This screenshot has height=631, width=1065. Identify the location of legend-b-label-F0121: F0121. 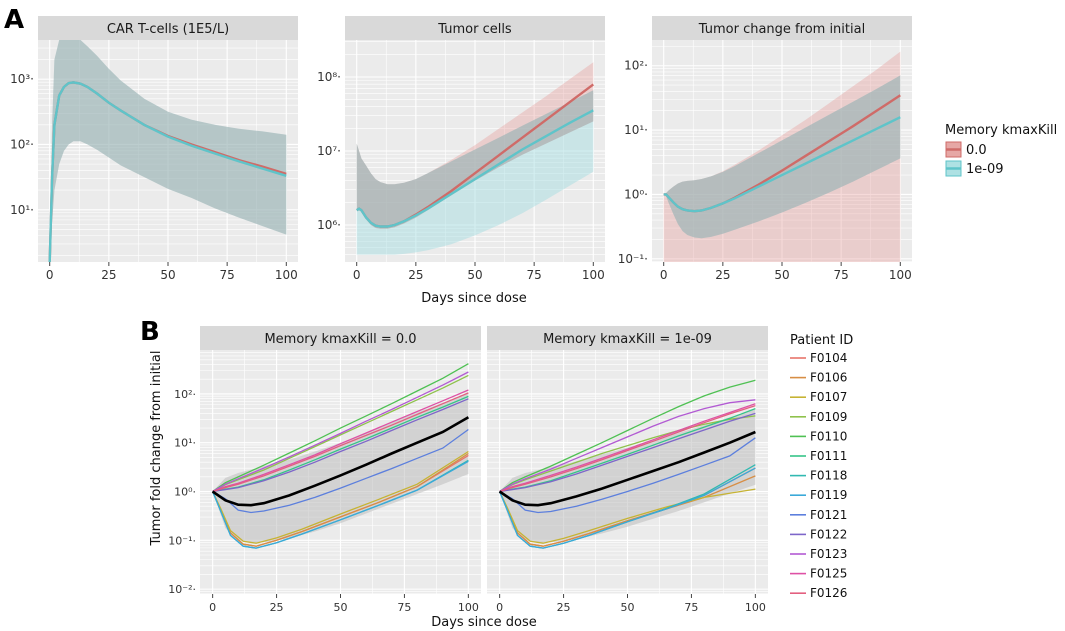
(828, 515).